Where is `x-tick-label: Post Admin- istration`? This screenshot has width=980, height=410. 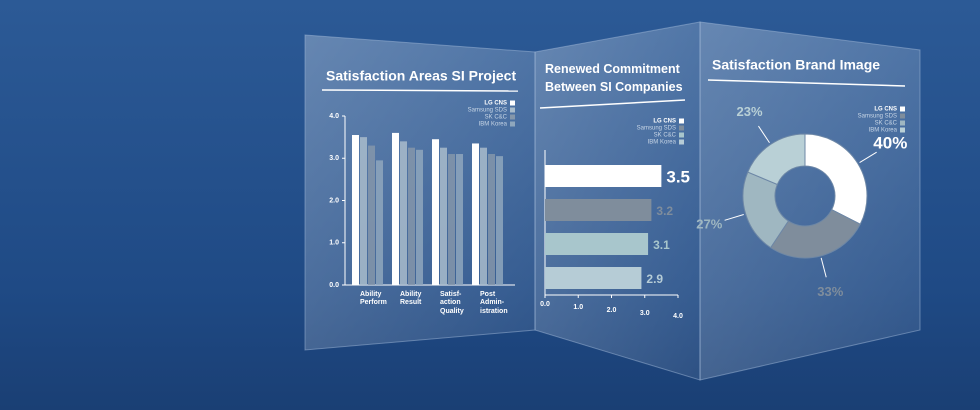 x-tick-label: Post Admin- istration is located at coordinates (494, 303).